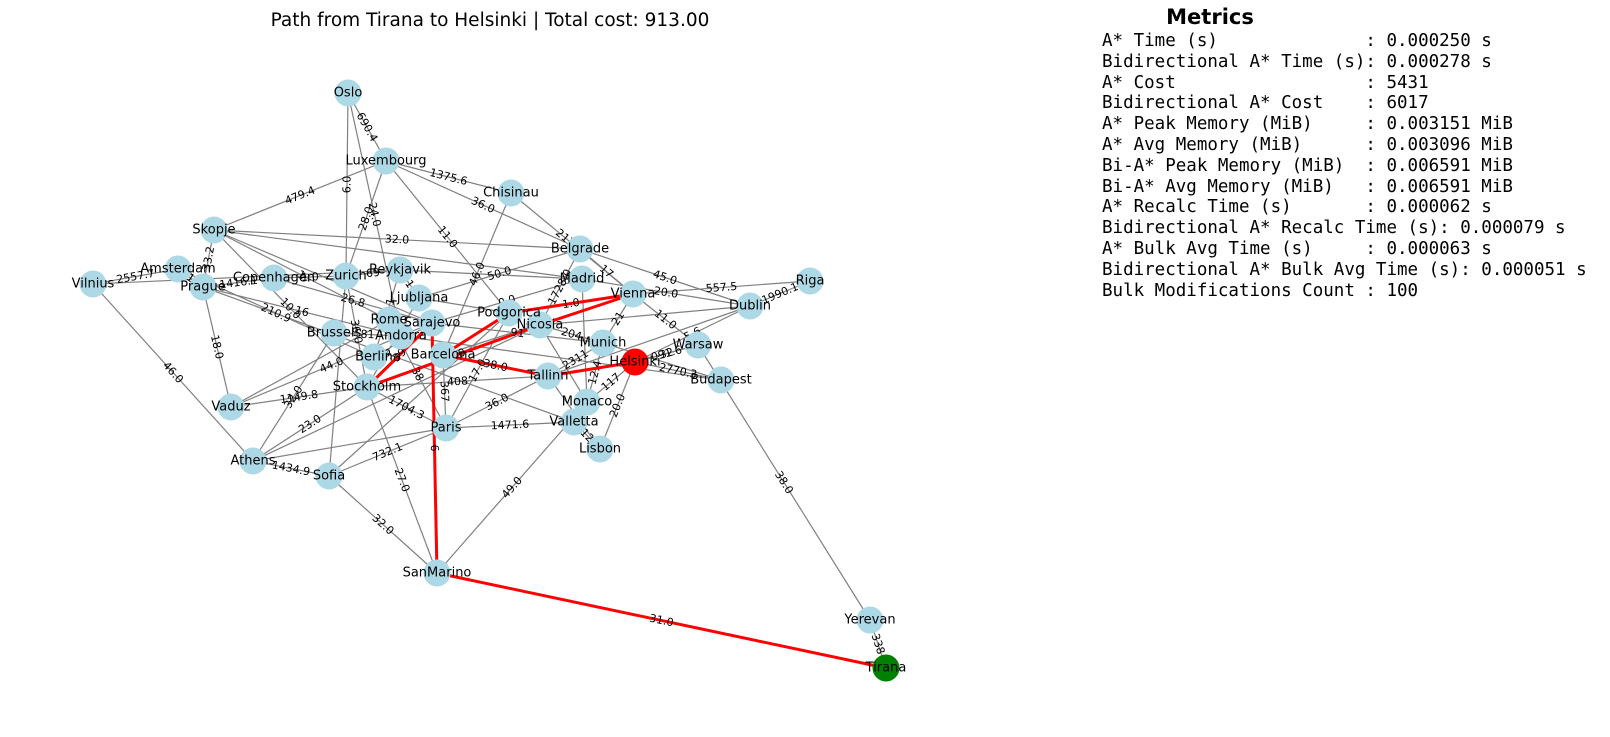 Image resolution: width=1610 pixels, height=737 pixels. Describe the element at coordinates (448, 177) in the screenshot. I see `edge-luxembourg-chisinau` at that location.